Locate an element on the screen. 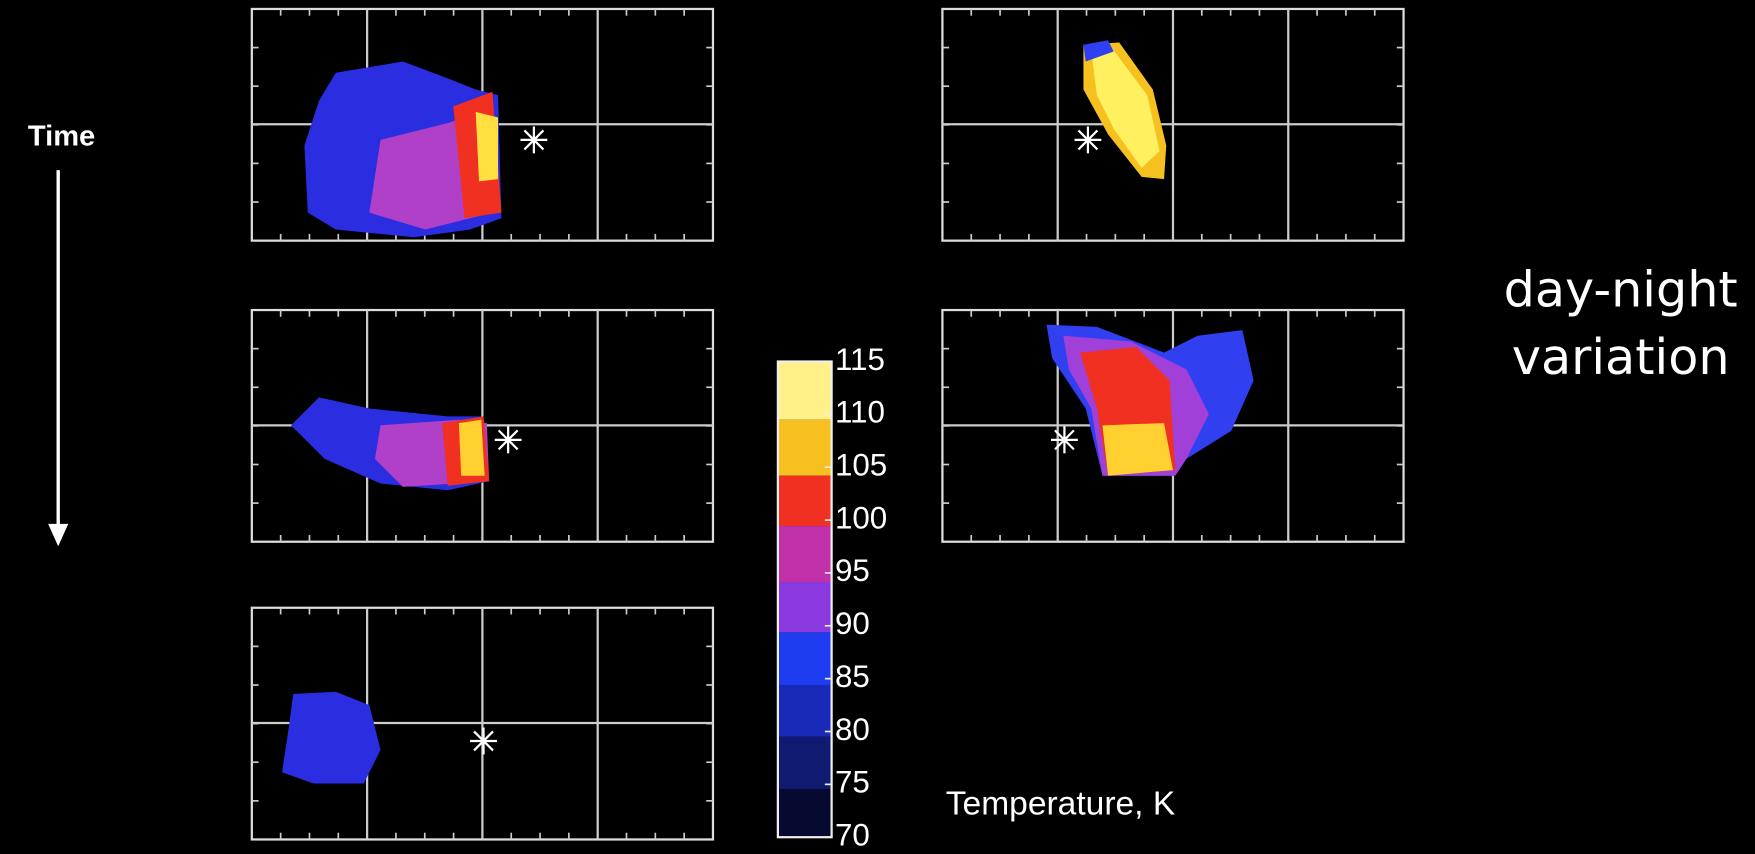 The height and width of the screenshot is (854, 1755). colorbar-tick-label: 70 is located at coordinates (852, 834).